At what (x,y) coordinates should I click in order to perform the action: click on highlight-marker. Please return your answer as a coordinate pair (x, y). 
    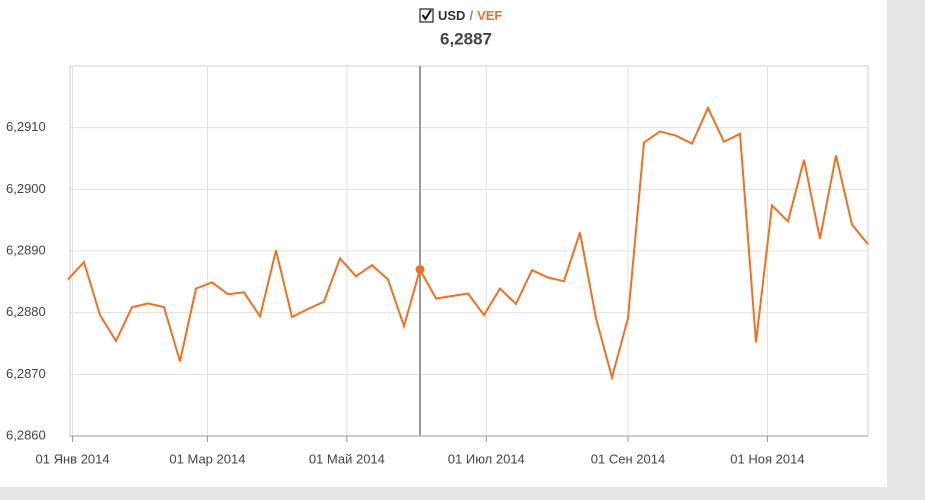
    Looking at the image, I should click on (420, 269).